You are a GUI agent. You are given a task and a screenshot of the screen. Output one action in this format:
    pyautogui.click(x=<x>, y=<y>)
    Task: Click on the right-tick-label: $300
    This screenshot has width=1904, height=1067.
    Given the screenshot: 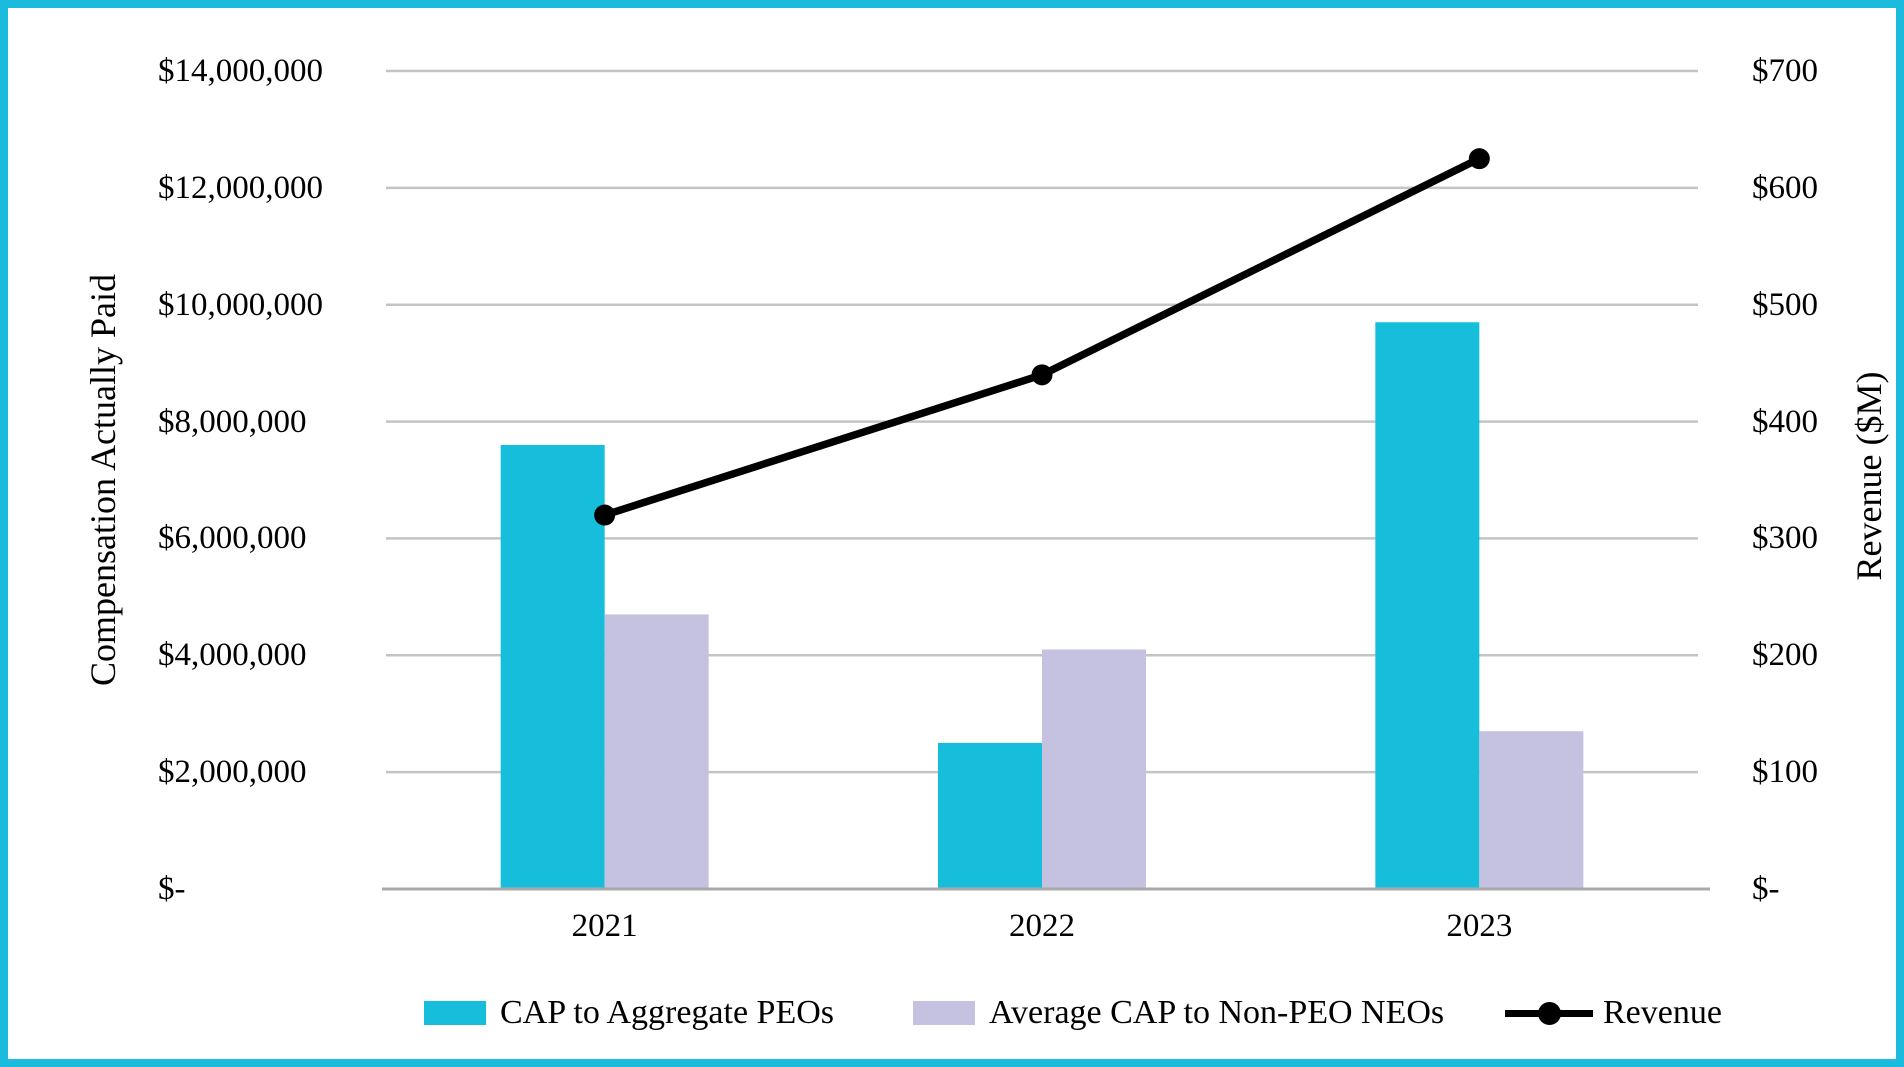 What is the action you would take?
    pyautogui.click(x=1785, y=538)
    